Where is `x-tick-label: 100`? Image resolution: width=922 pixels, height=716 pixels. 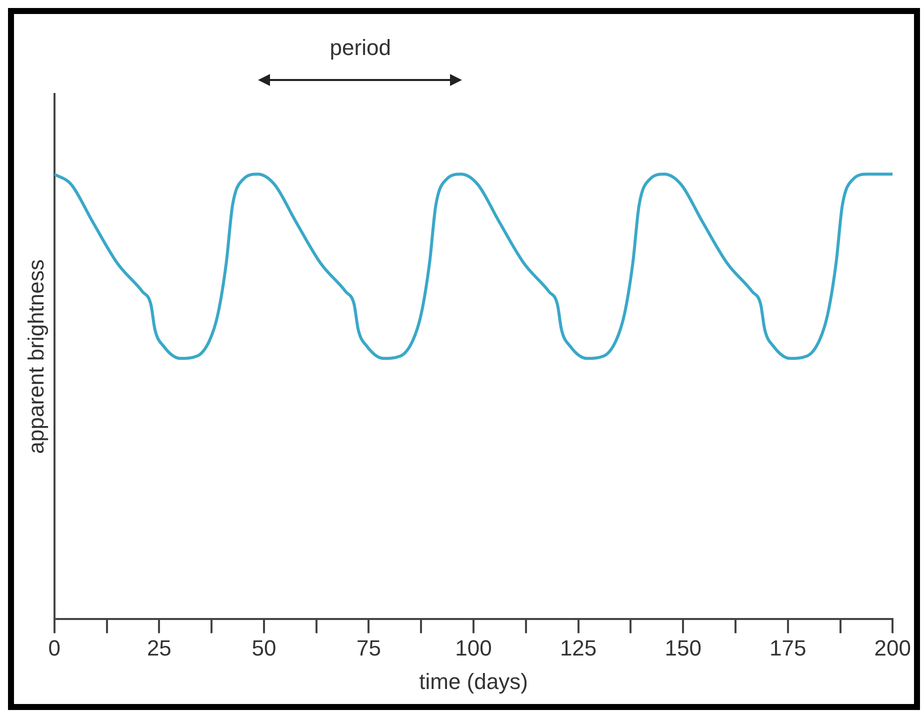
x-tick-label: 100 is located at coordinates (473, 647).